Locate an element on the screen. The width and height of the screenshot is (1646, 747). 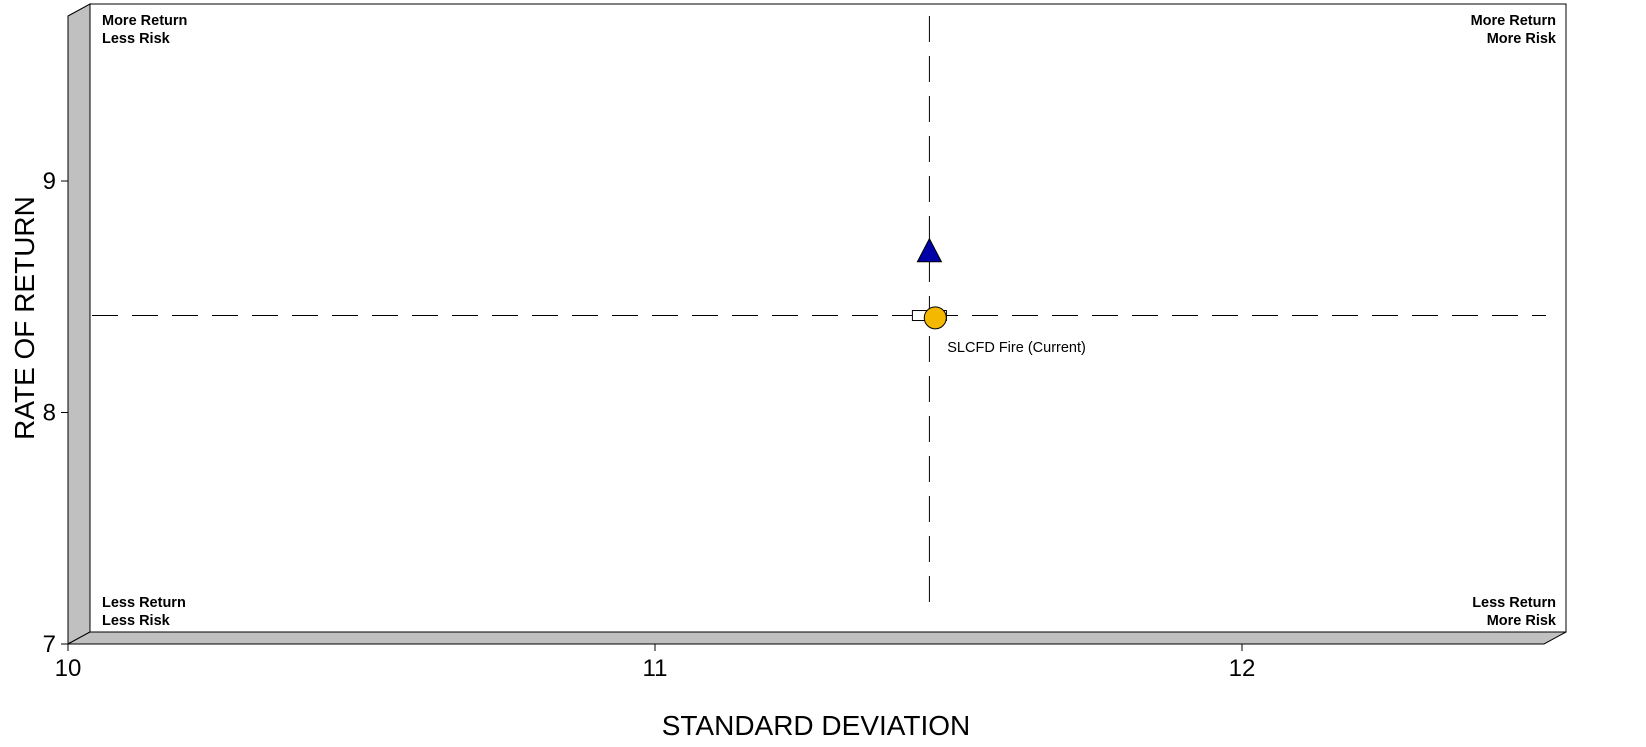
data-point-label: SLCFD Fire (Current) is located at coordinates (1016, 348).